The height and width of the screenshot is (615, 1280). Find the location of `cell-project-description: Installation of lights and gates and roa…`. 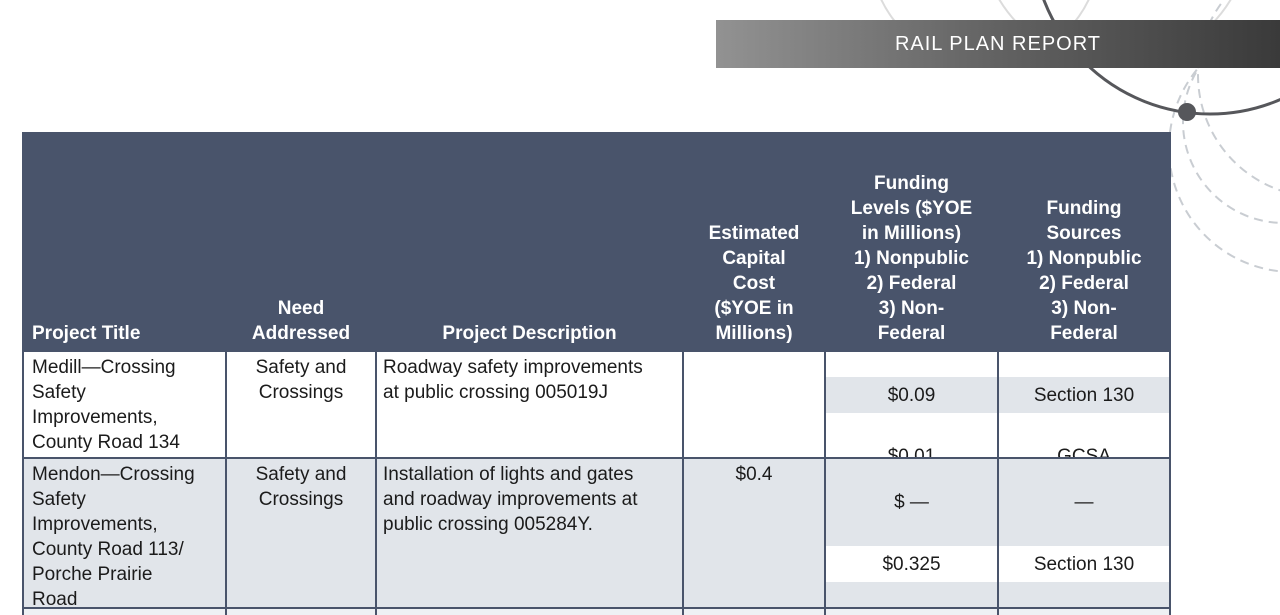

cell-project-description: Installation of lights and gates and roa… is located at coordinates (530, 533).